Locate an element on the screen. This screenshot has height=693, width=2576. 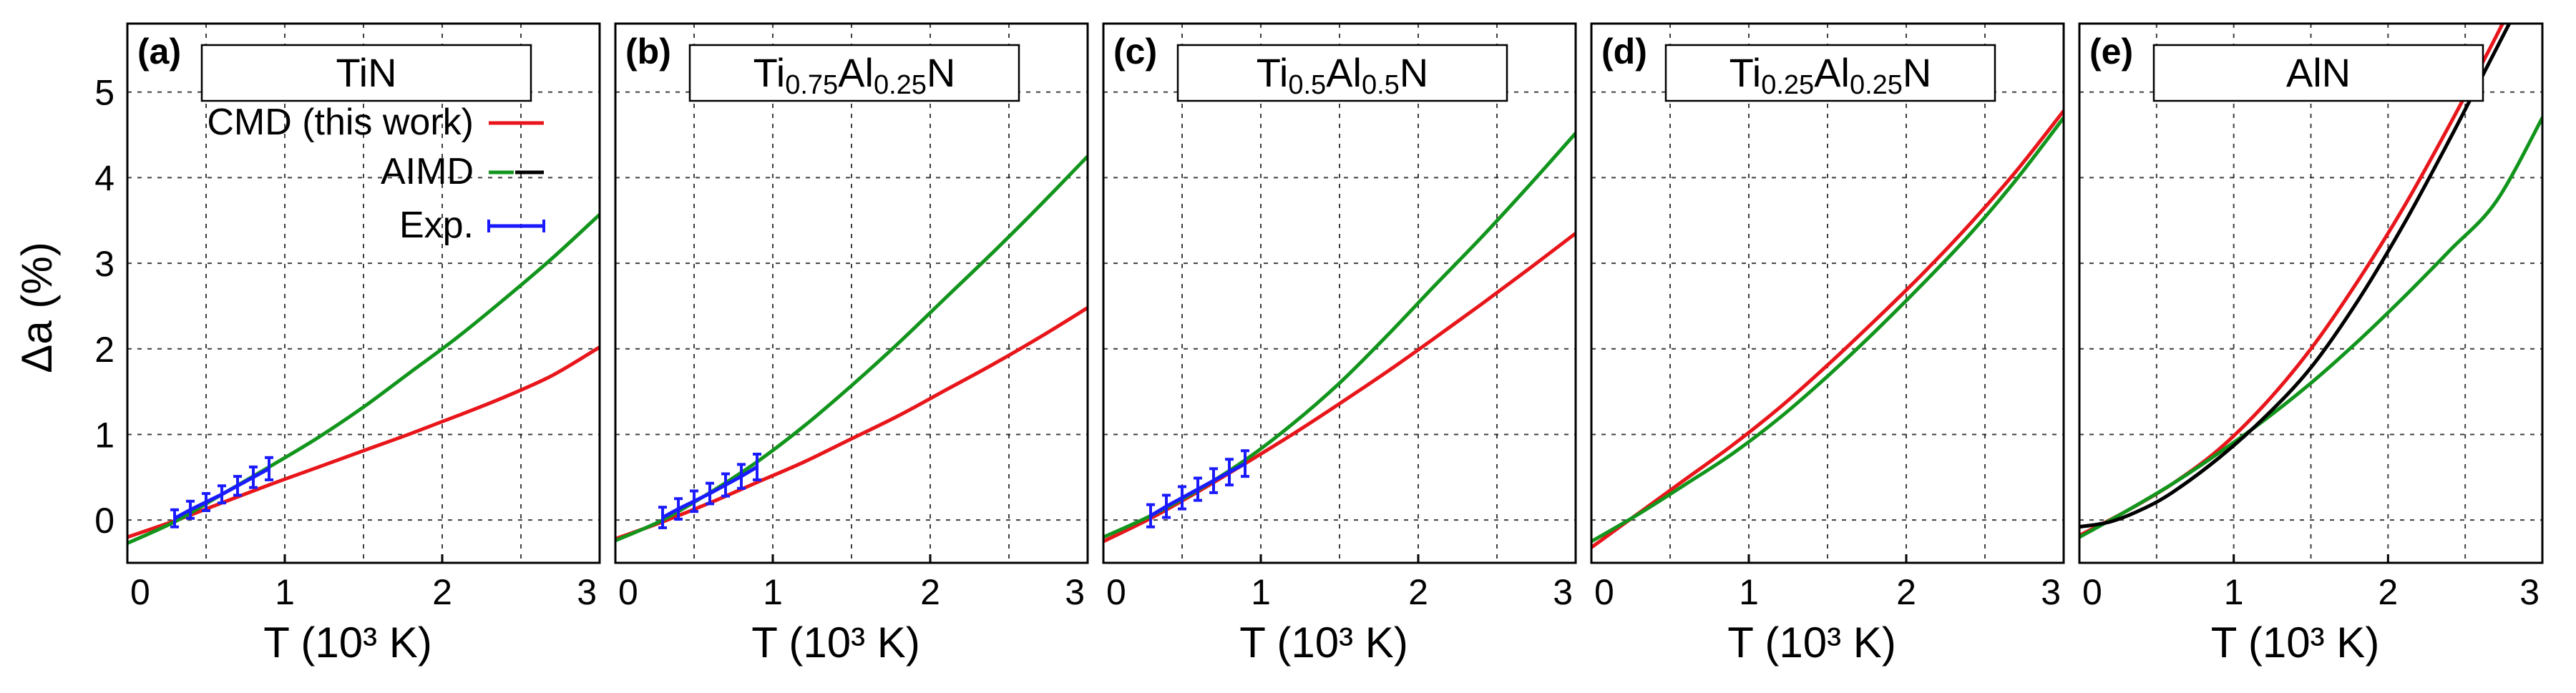
legend-label: CMD (this work) is located at coordinates (340, 122).